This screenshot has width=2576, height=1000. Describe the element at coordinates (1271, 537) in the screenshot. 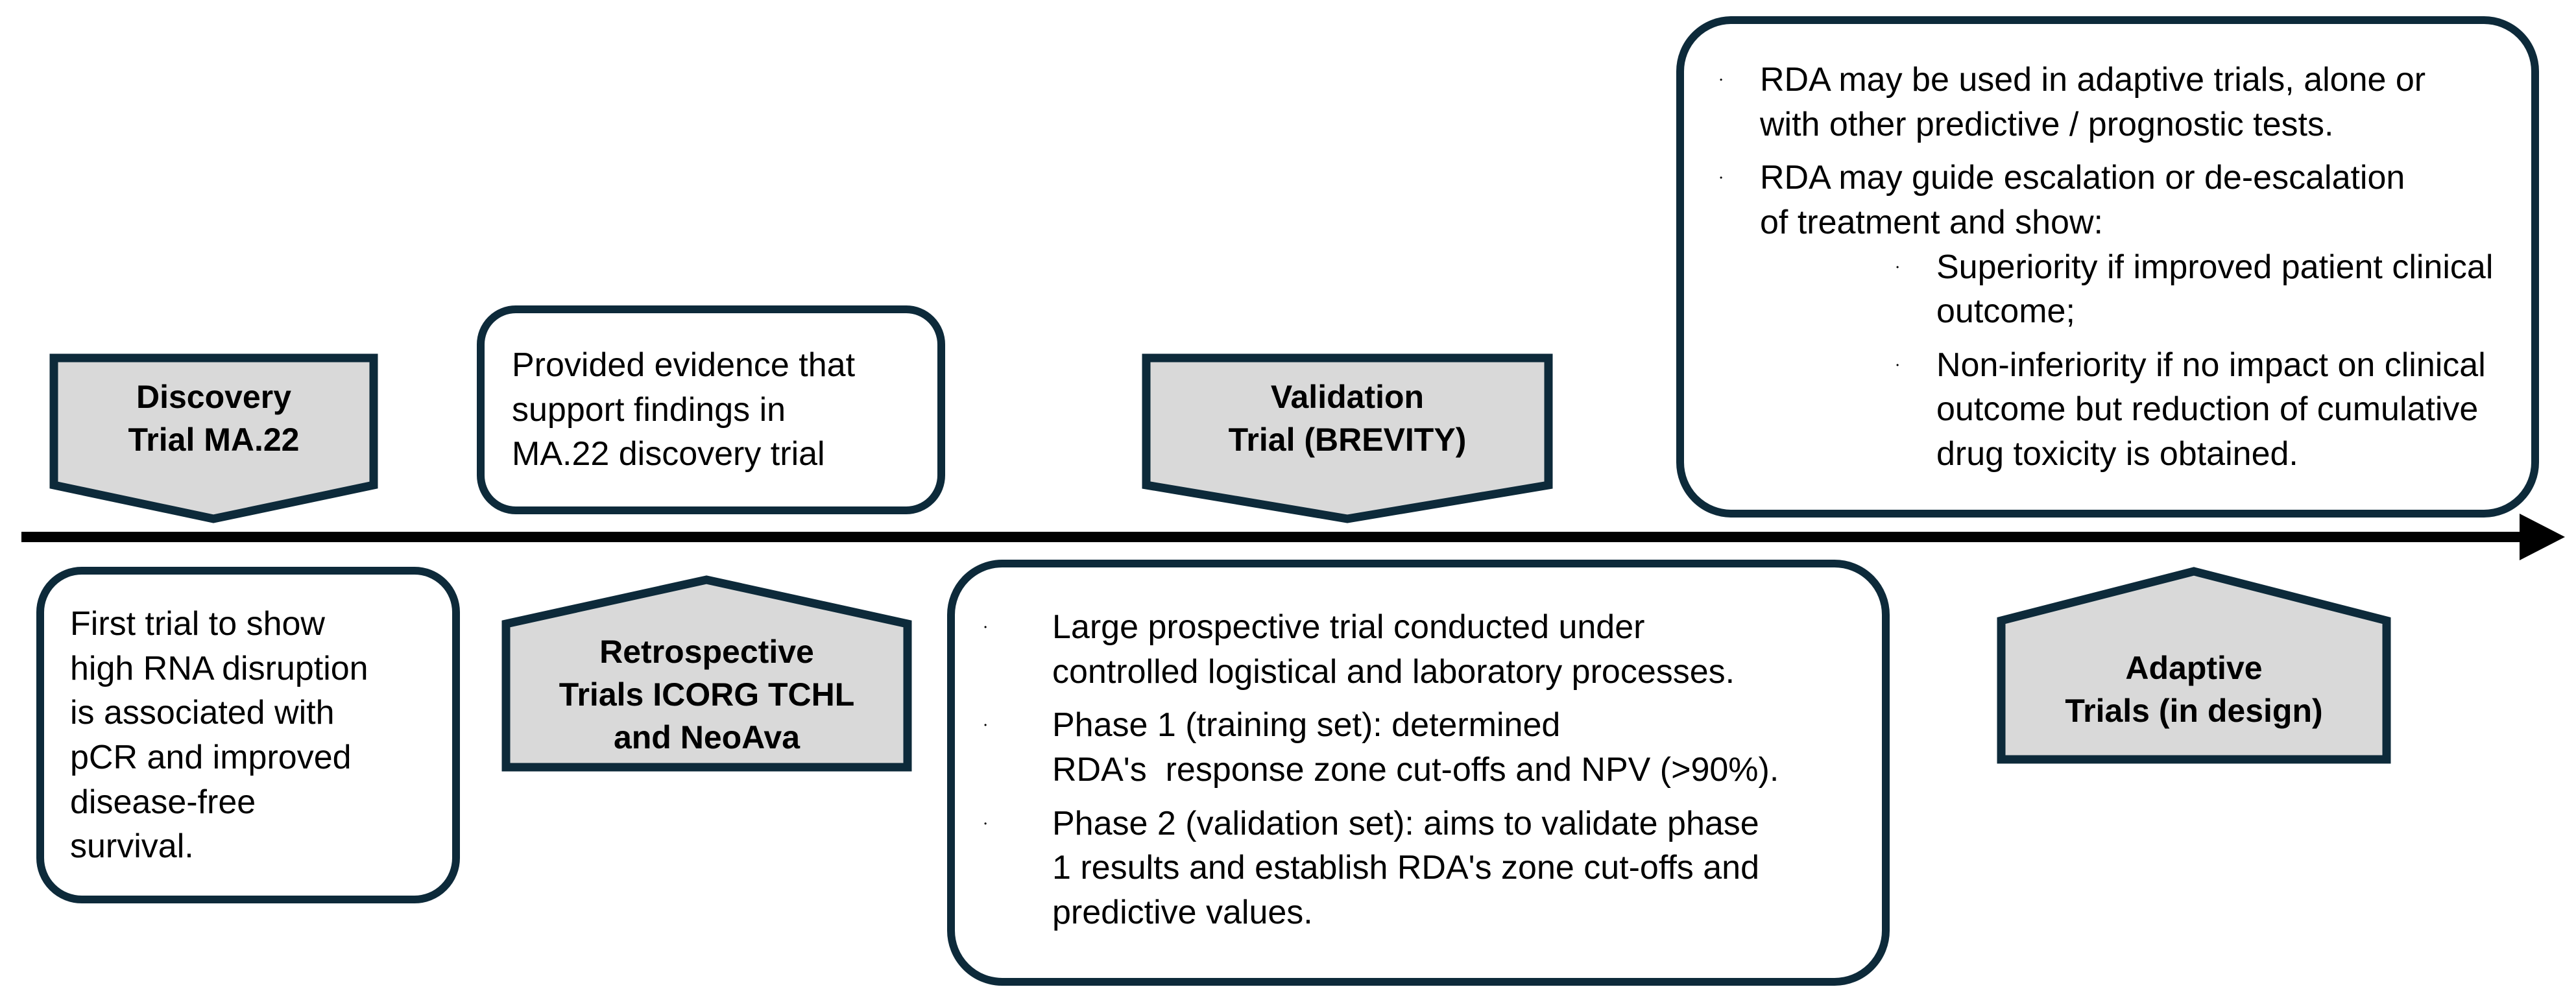

I see `timeline-axis` at that location.